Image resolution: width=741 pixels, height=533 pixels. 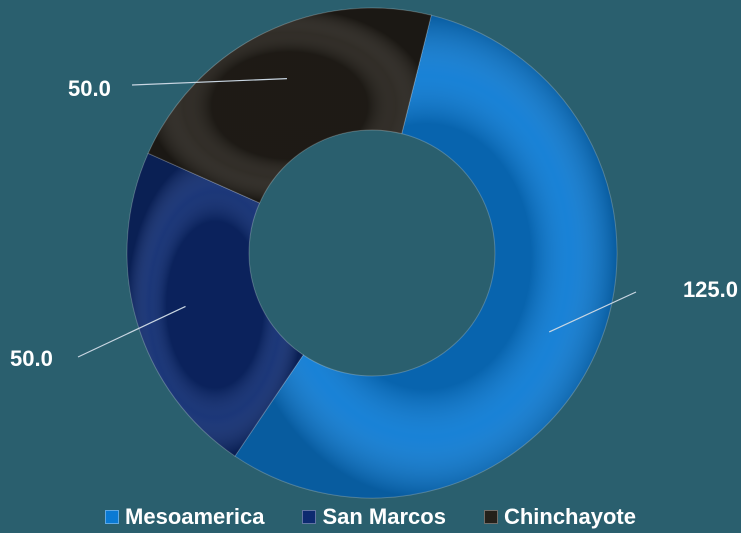 I want to click on legend-label-san-marcos: San Marcos, so click(x=384, y=516).